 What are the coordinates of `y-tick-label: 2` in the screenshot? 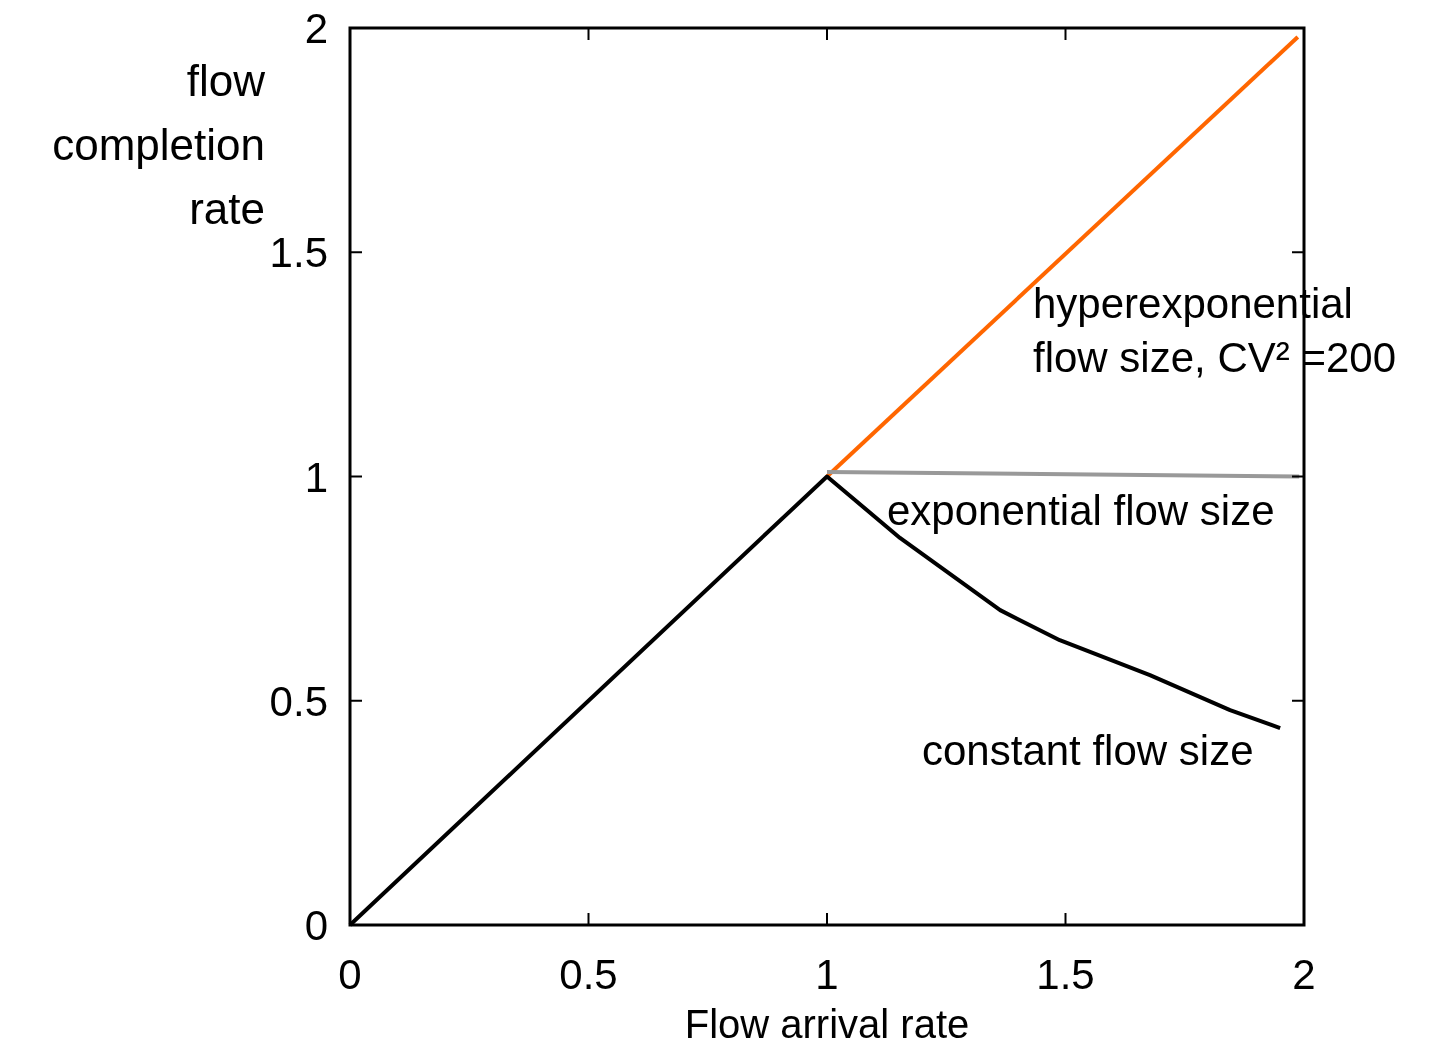 It's located at (316, 28).